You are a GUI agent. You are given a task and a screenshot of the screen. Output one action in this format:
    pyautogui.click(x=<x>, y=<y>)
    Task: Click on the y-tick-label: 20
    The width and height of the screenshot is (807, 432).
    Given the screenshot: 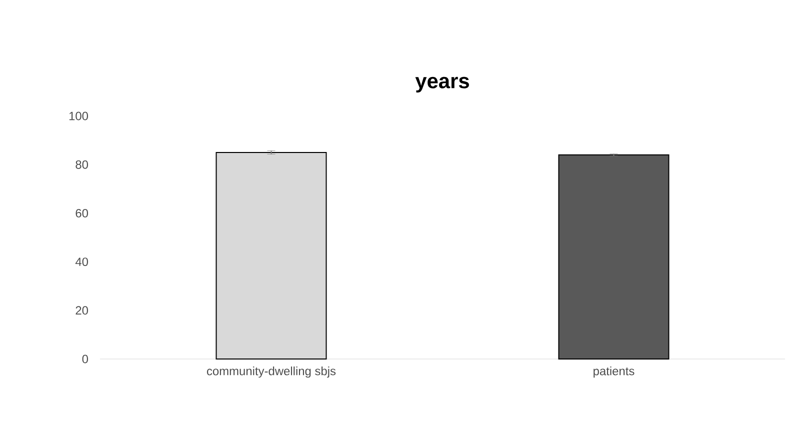 What is the action you would take?
    pyautogui.click(x=82, y=310)
    